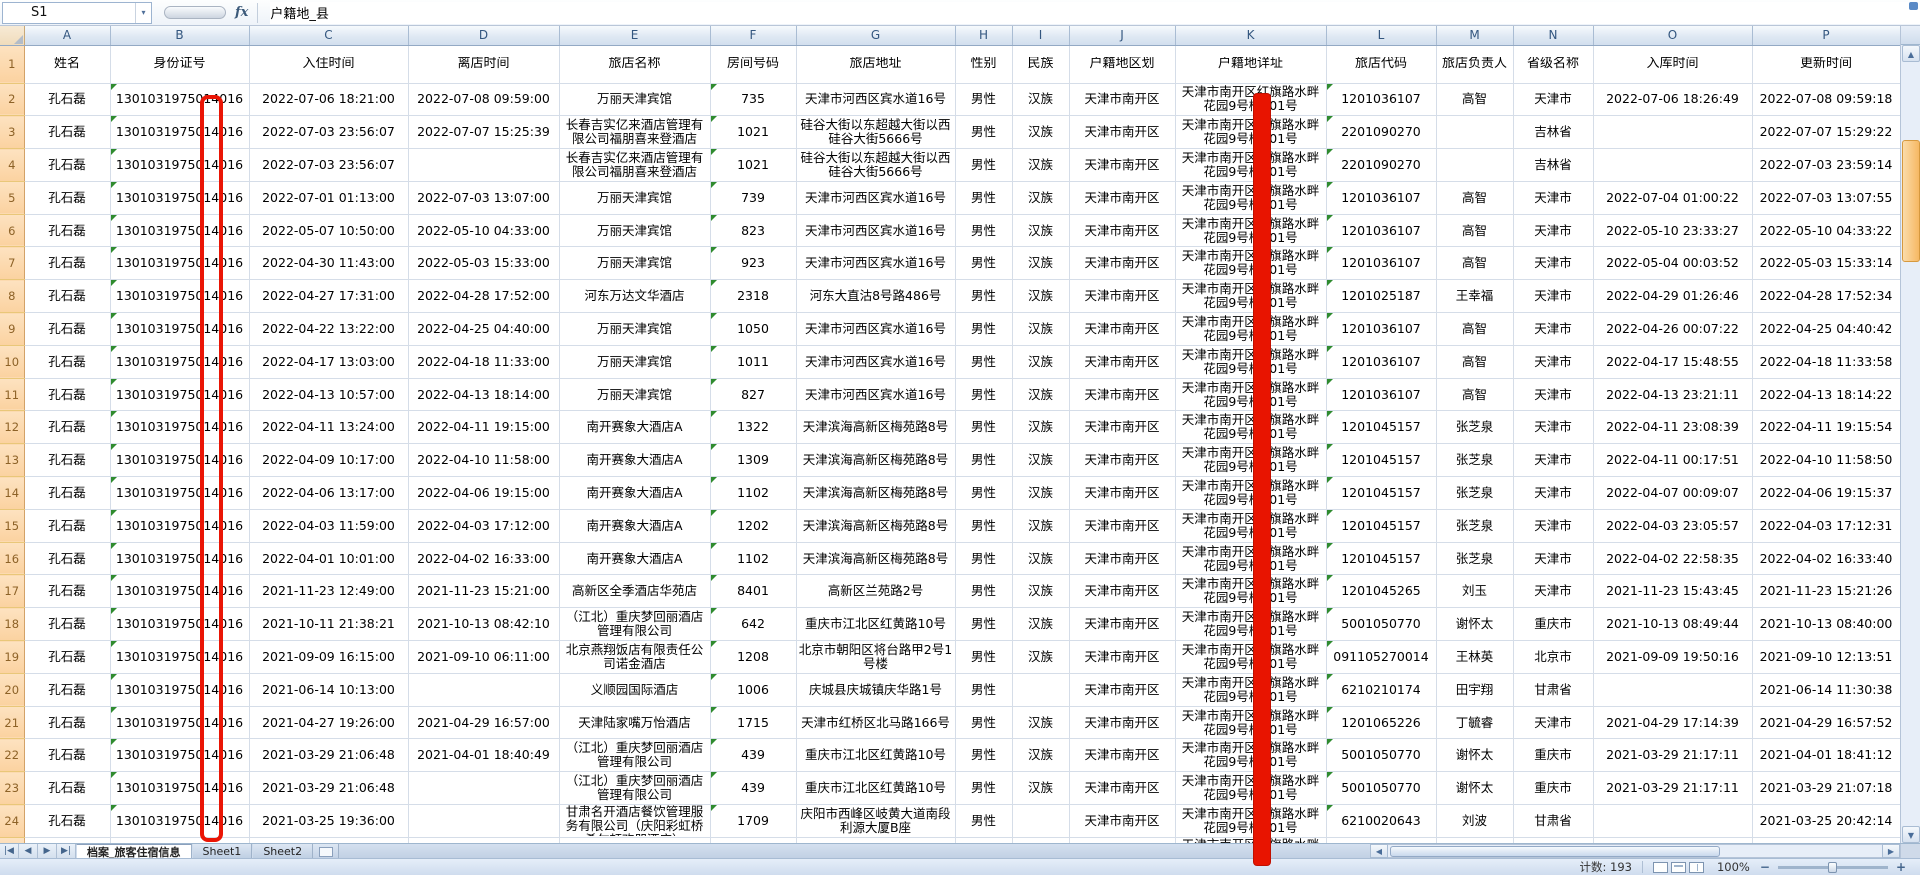  I want to click on vertical-scrollbar-thumb, so click(1911, 201).